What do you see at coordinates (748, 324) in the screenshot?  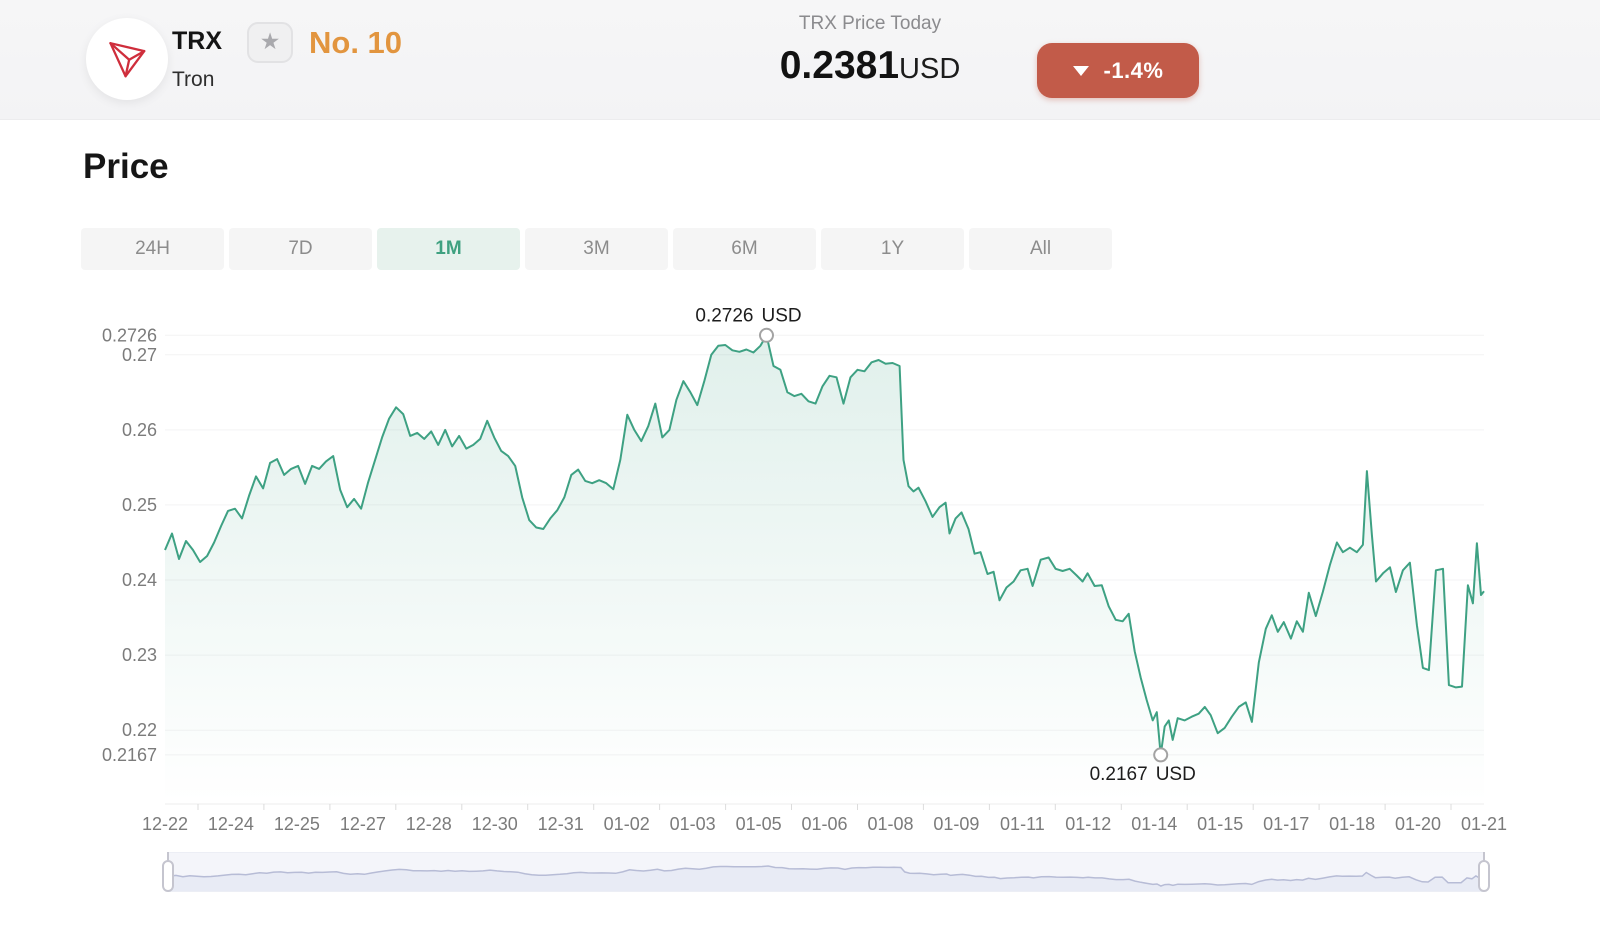 I see `max-price-annotation: 0.2726 USD` at bounding box center [748, 324].